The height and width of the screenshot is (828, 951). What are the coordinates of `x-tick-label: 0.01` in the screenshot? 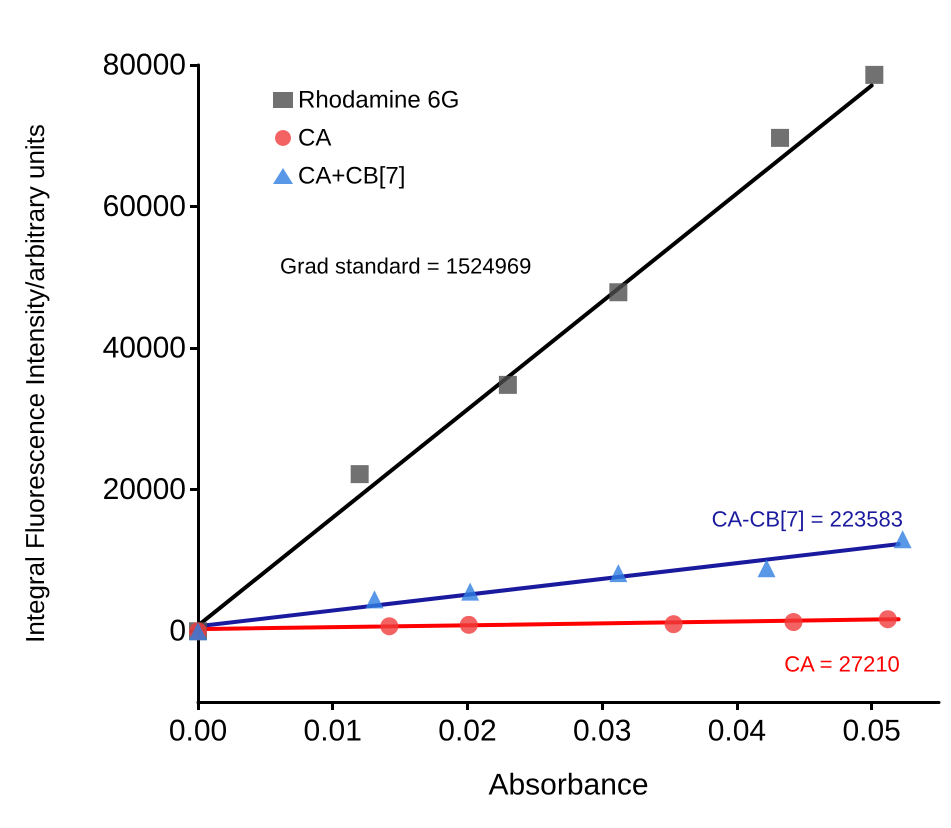 It's located at (333, 731).